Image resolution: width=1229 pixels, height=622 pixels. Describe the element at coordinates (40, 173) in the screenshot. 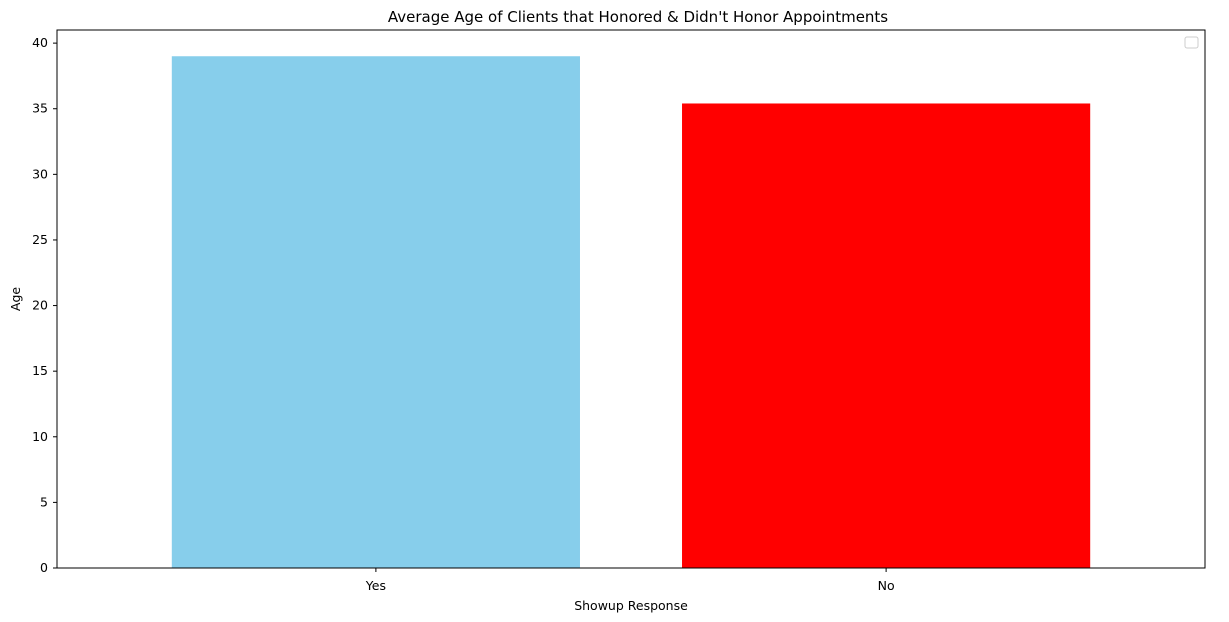

I see `y-tick-label: 30` at that location.